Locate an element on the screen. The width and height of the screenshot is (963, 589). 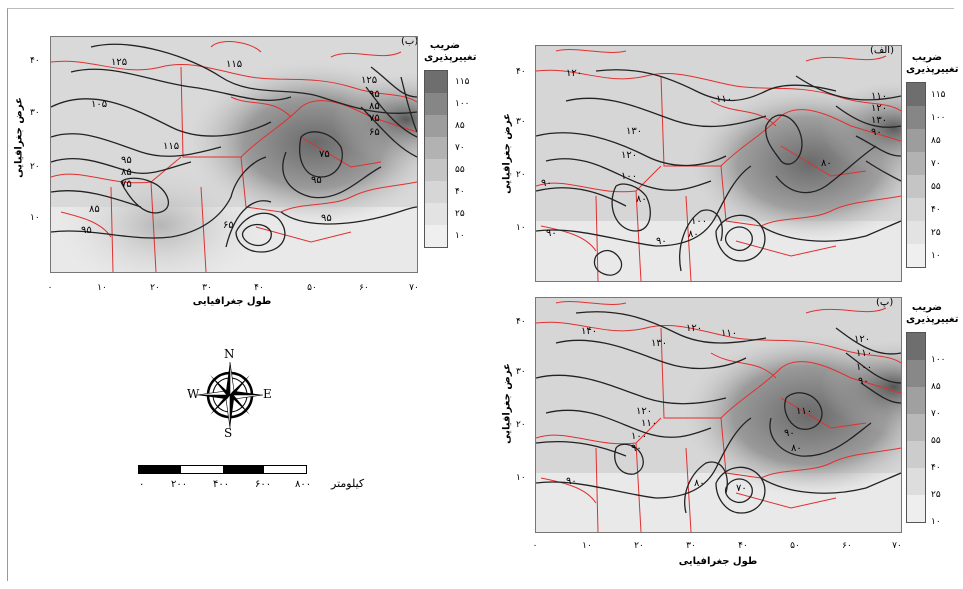
compass-north: N is located at coordinates (229, 354).